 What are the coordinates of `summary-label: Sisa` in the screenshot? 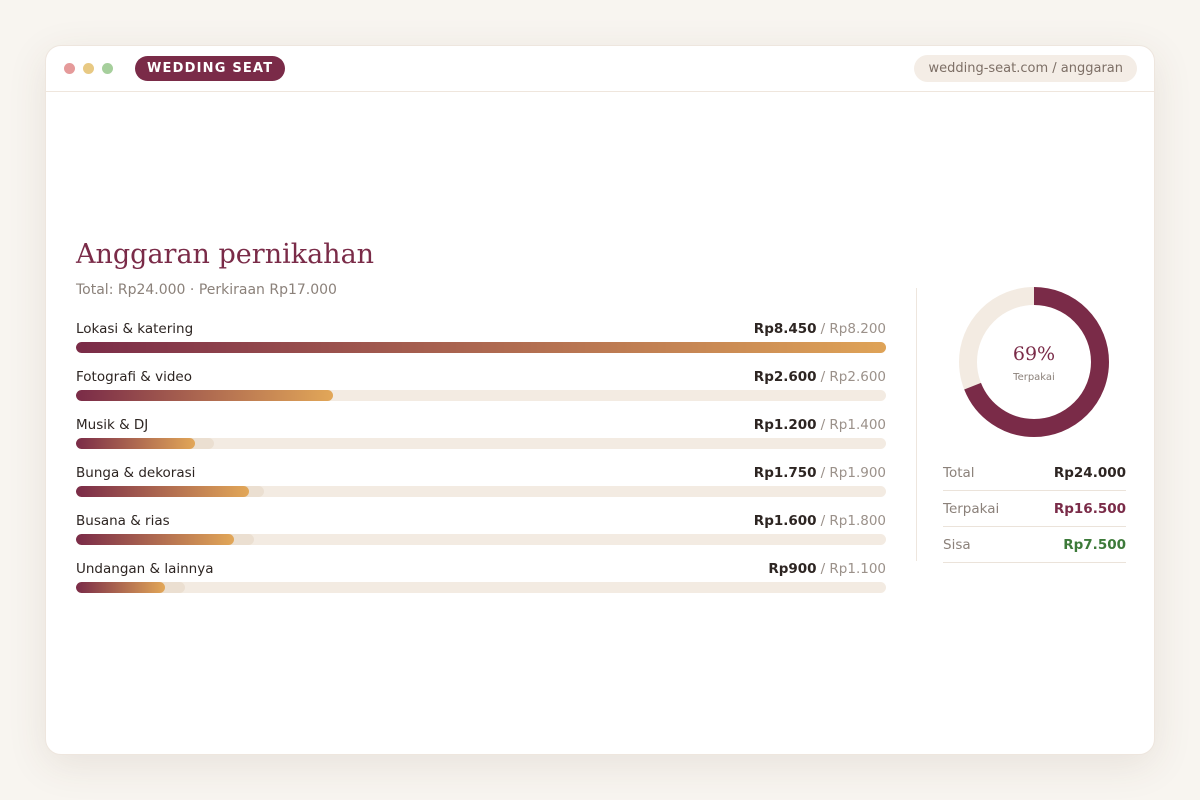 It's located at (957, 545).